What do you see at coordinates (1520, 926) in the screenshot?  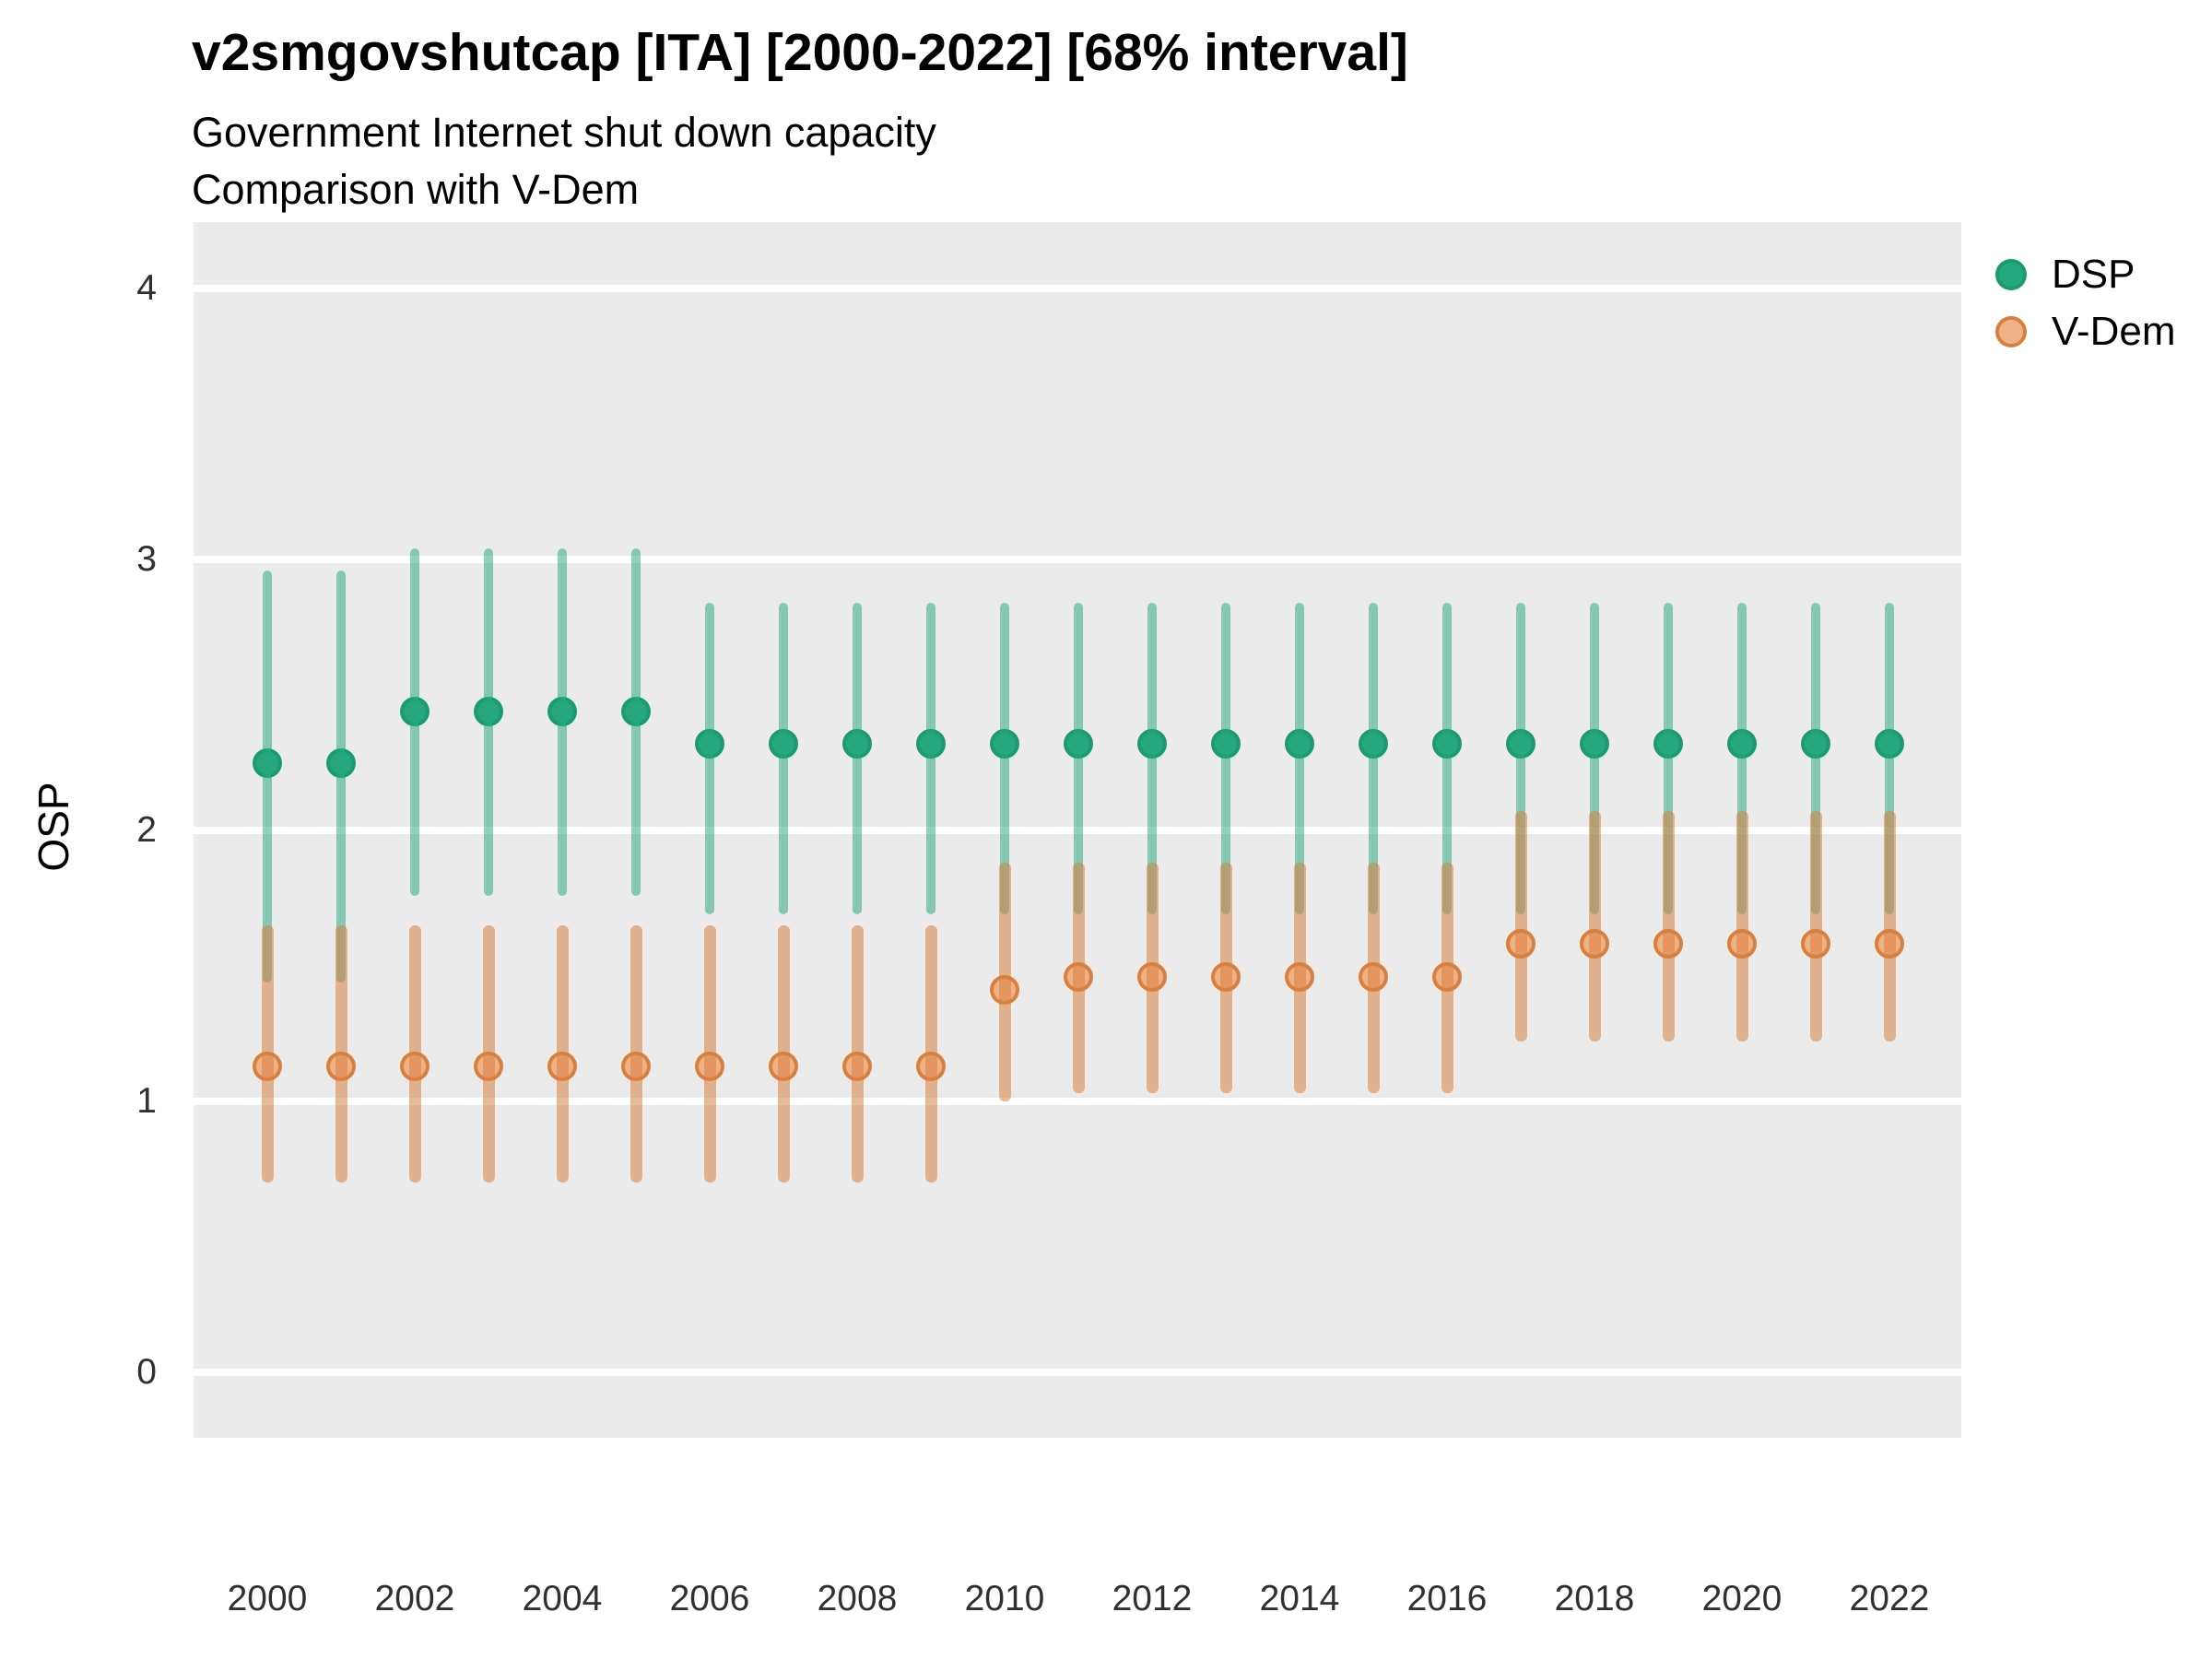 I see `v-dem-interval-2017` at bounding box center [1520, 926].